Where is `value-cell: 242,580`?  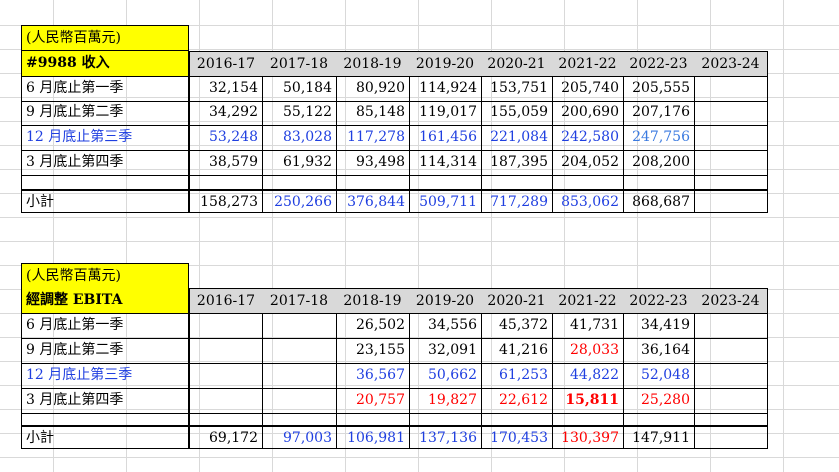
value-cell: 242,580 is located at coordinates (588, 138).